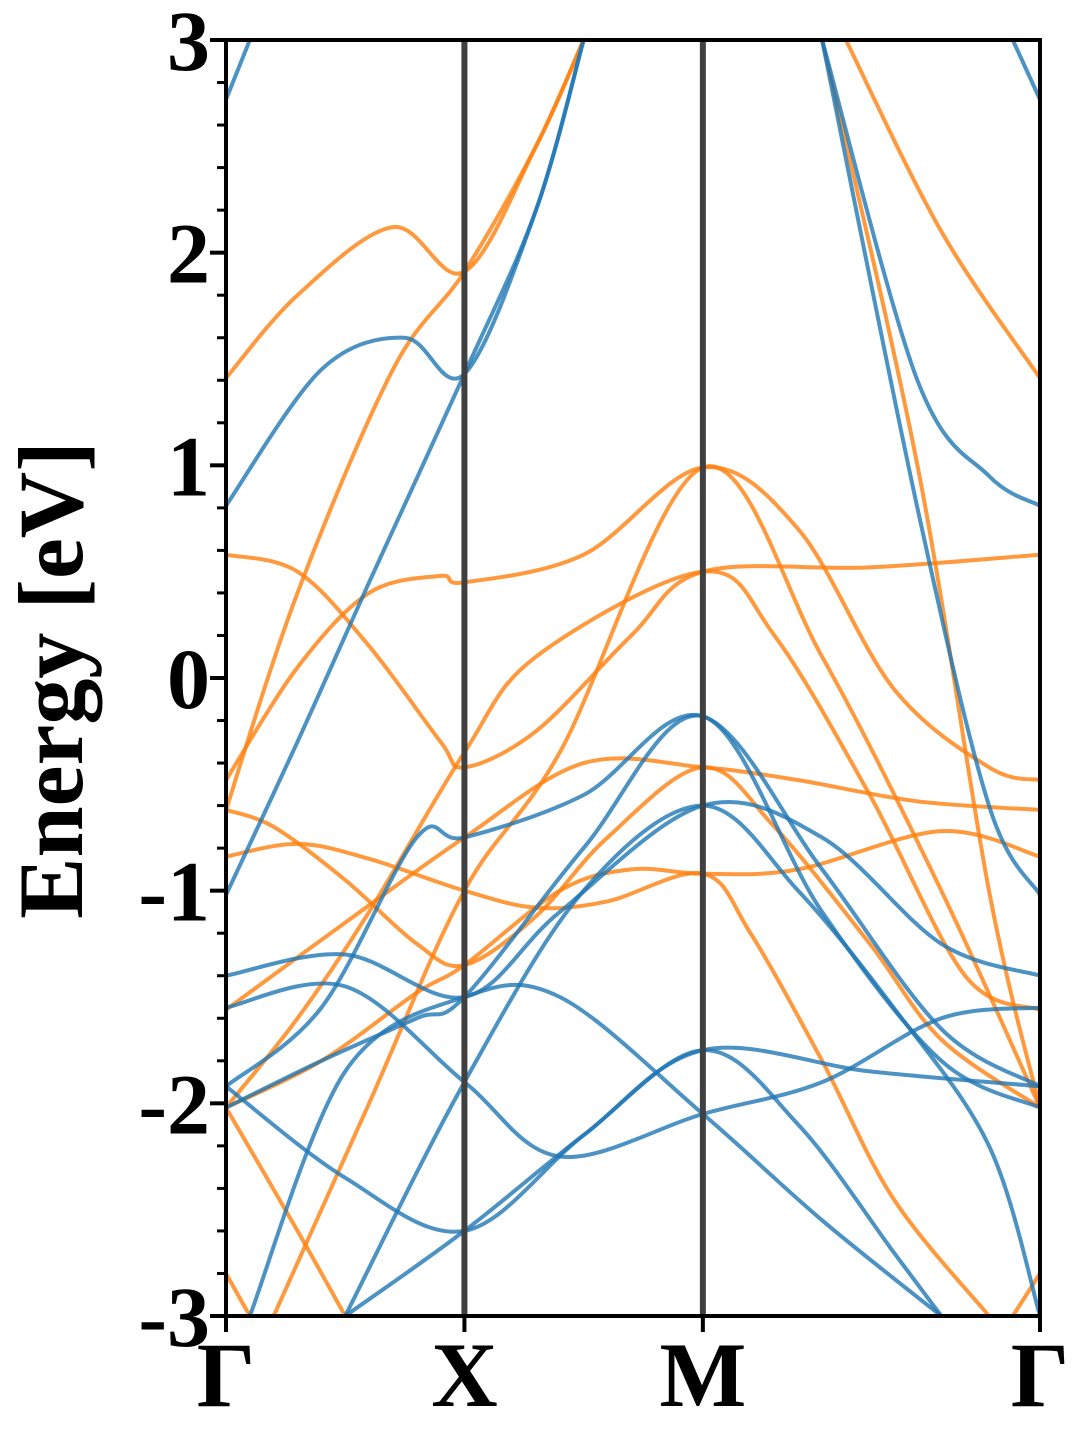  I want to click on y-axis-ticks: -3 -2 -1 0 1 2 3, so click(182, 682).